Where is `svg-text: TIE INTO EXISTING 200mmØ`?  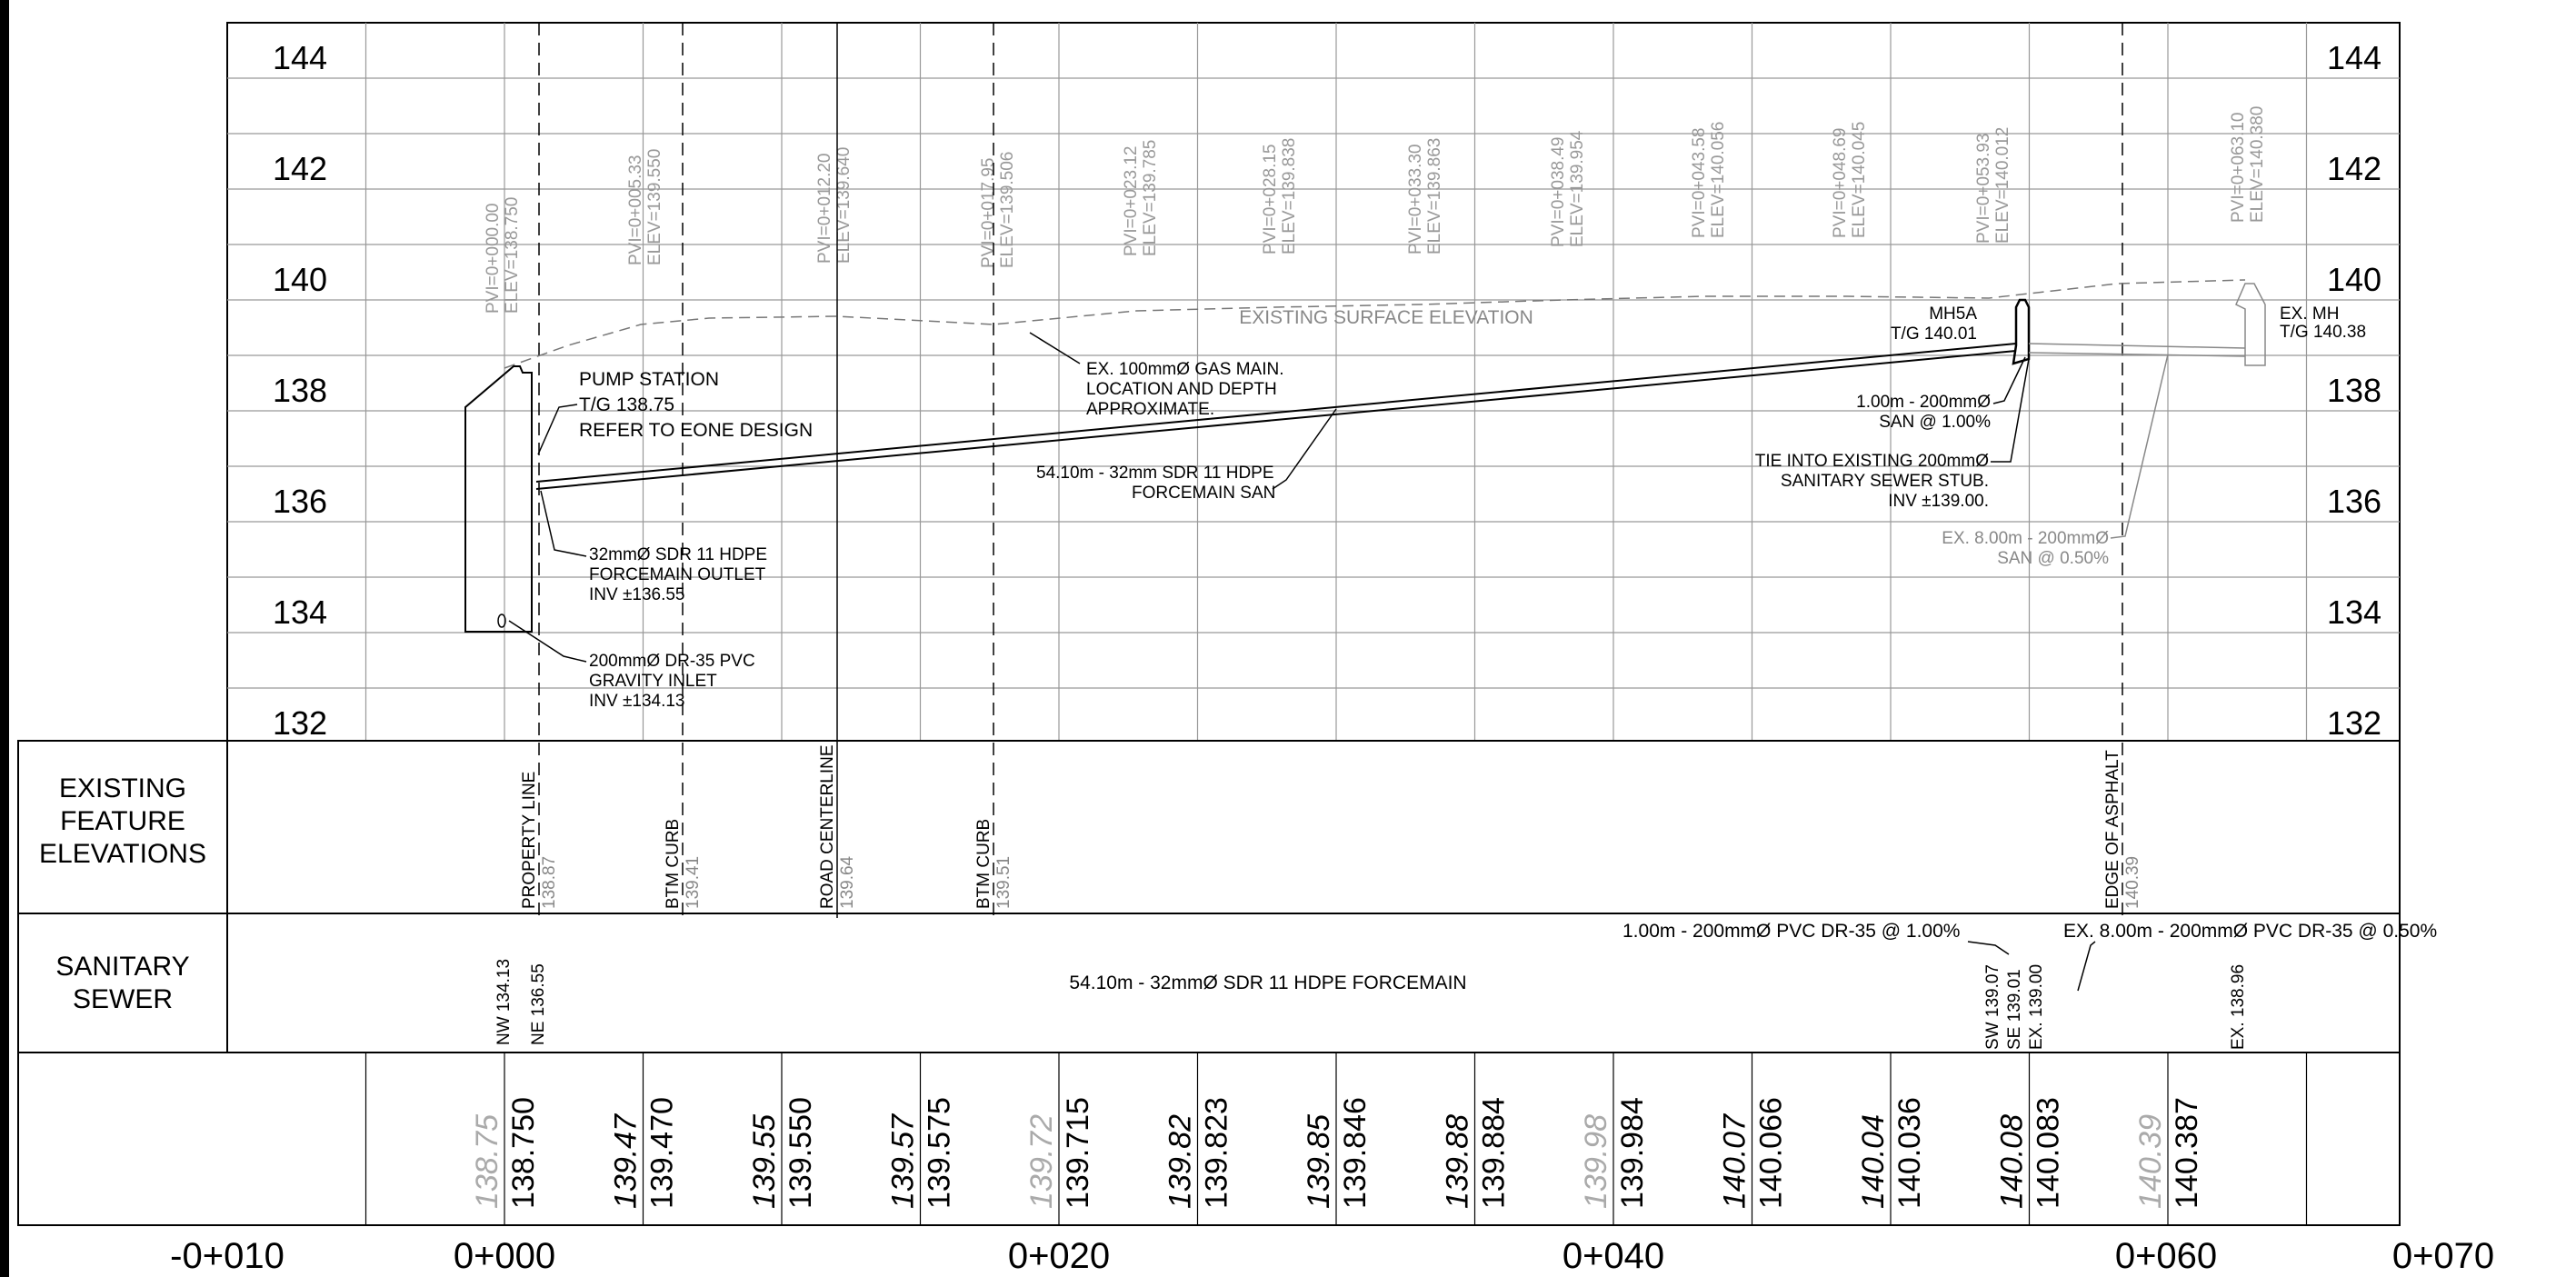
svg-text: TIE INTO EXISTING 200mmØ is located at coordinates (1872, 461).